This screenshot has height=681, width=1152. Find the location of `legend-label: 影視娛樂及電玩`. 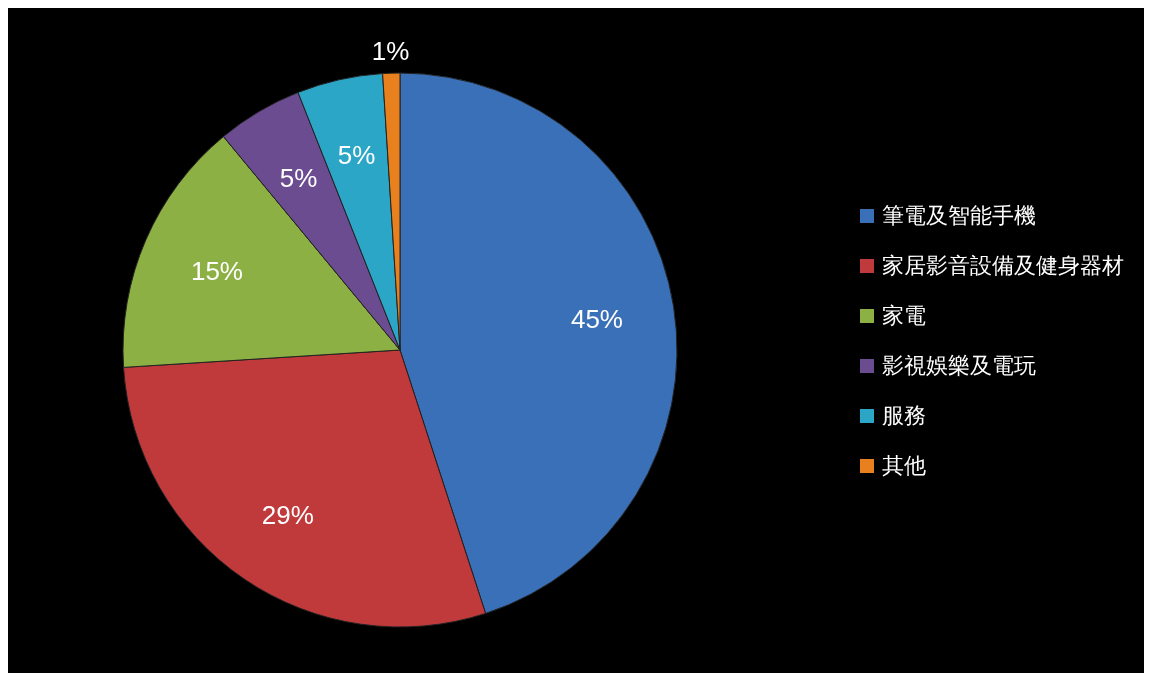

legend-label: 影視娛樂及電玩 is located at coordinates (959, 365).